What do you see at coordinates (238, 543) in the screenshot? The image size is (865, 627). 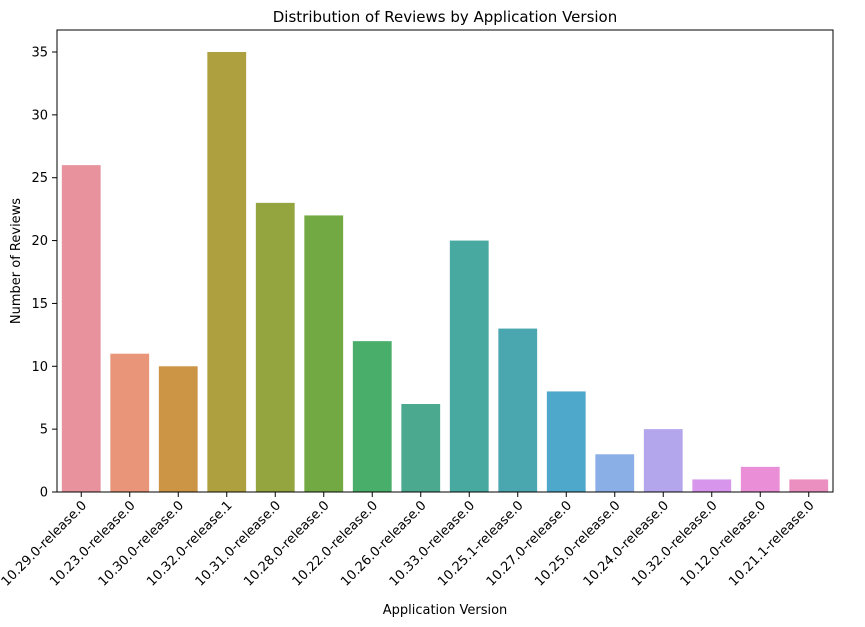 I see `x-tick-label: 10.31.0-release.0` at bounding box center [238, 543].